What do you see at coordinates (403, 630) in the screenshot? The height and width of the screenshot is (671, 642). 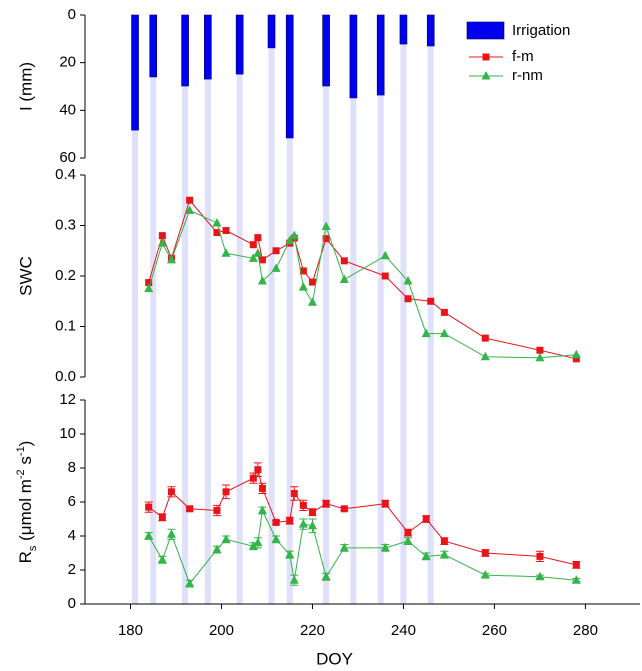 I see `x-tick-label: 240` at bounding box center [403, 630].